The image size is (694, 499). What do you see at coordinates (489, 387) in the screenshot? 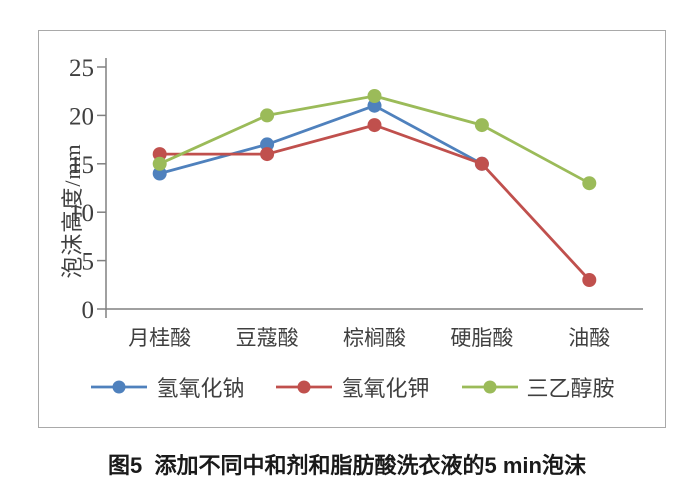
I see `legend-marker-tea-icon` at bounding box center [489, 387].